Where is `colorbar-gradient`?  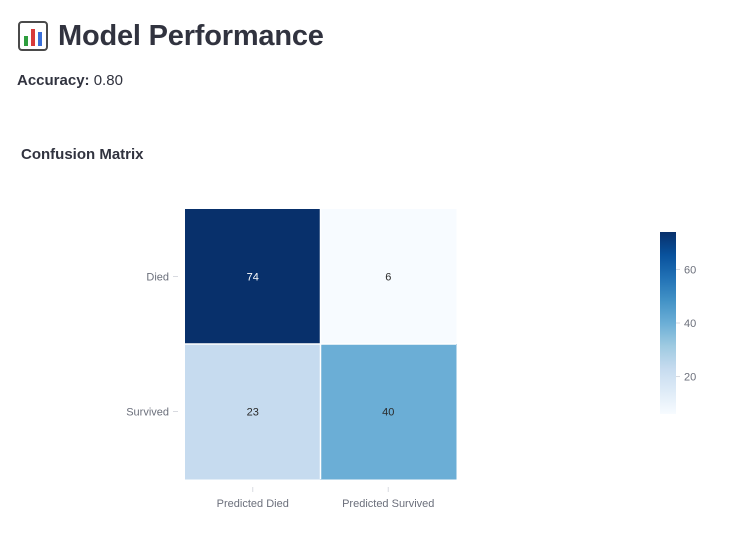
colorbar-gradient is located at coordinates (668, 323).